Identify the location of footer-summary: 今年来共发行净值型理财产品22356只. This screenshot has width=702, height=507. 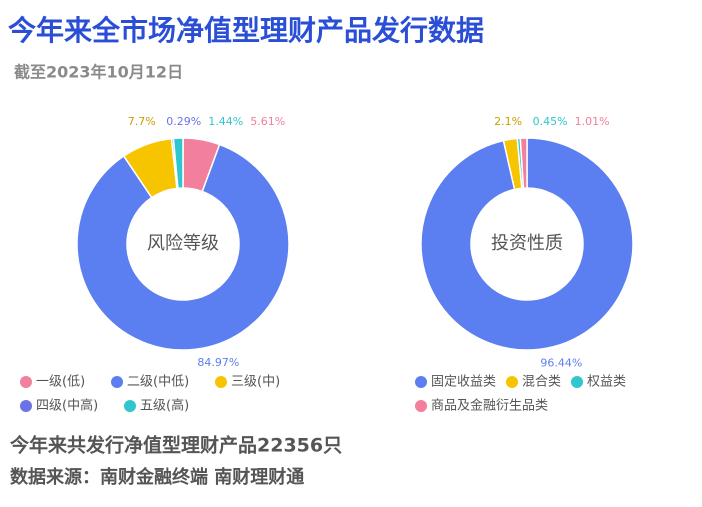
(175, 445).